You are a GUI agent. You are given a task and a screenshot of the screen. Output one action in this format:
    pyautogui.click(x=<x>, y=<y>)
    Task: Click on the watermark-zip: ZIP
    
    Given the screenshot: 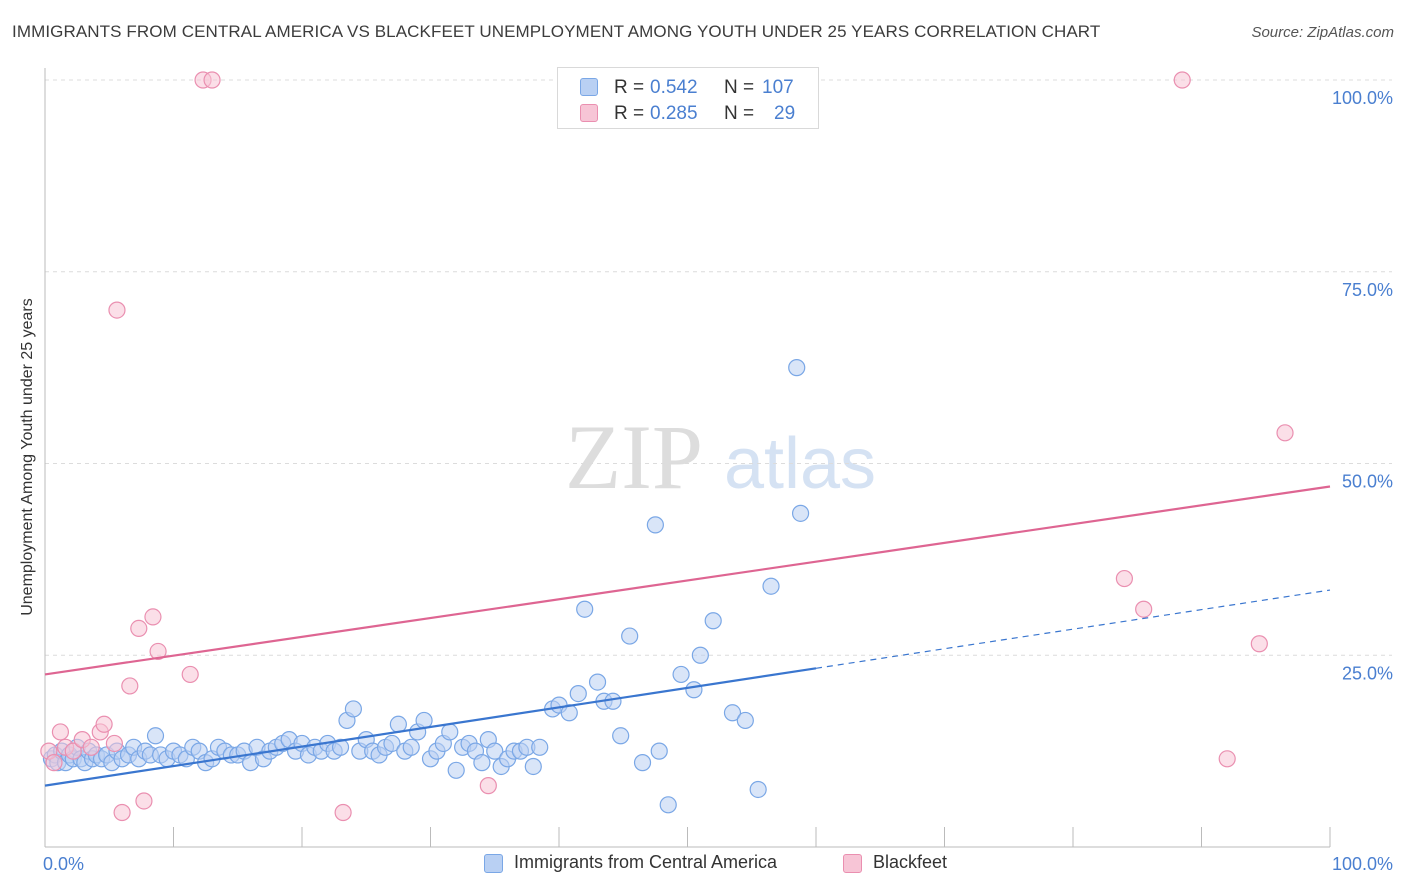 What is the action you would take?
    pyautogui.click(x=634, y=457)
    